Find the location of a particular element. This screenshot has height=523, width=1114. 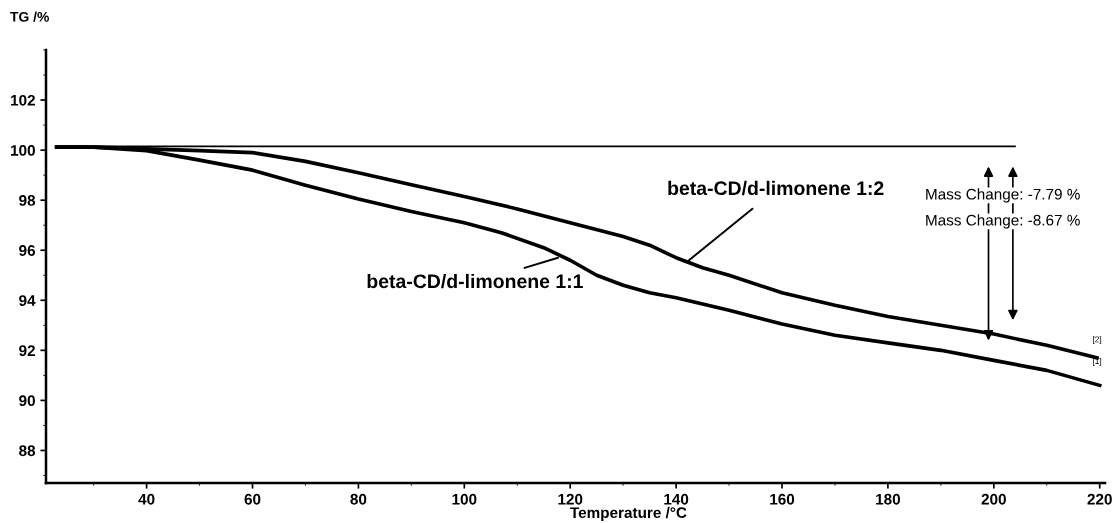

x-tick-label: 140 is located at coordinates (676, 499).